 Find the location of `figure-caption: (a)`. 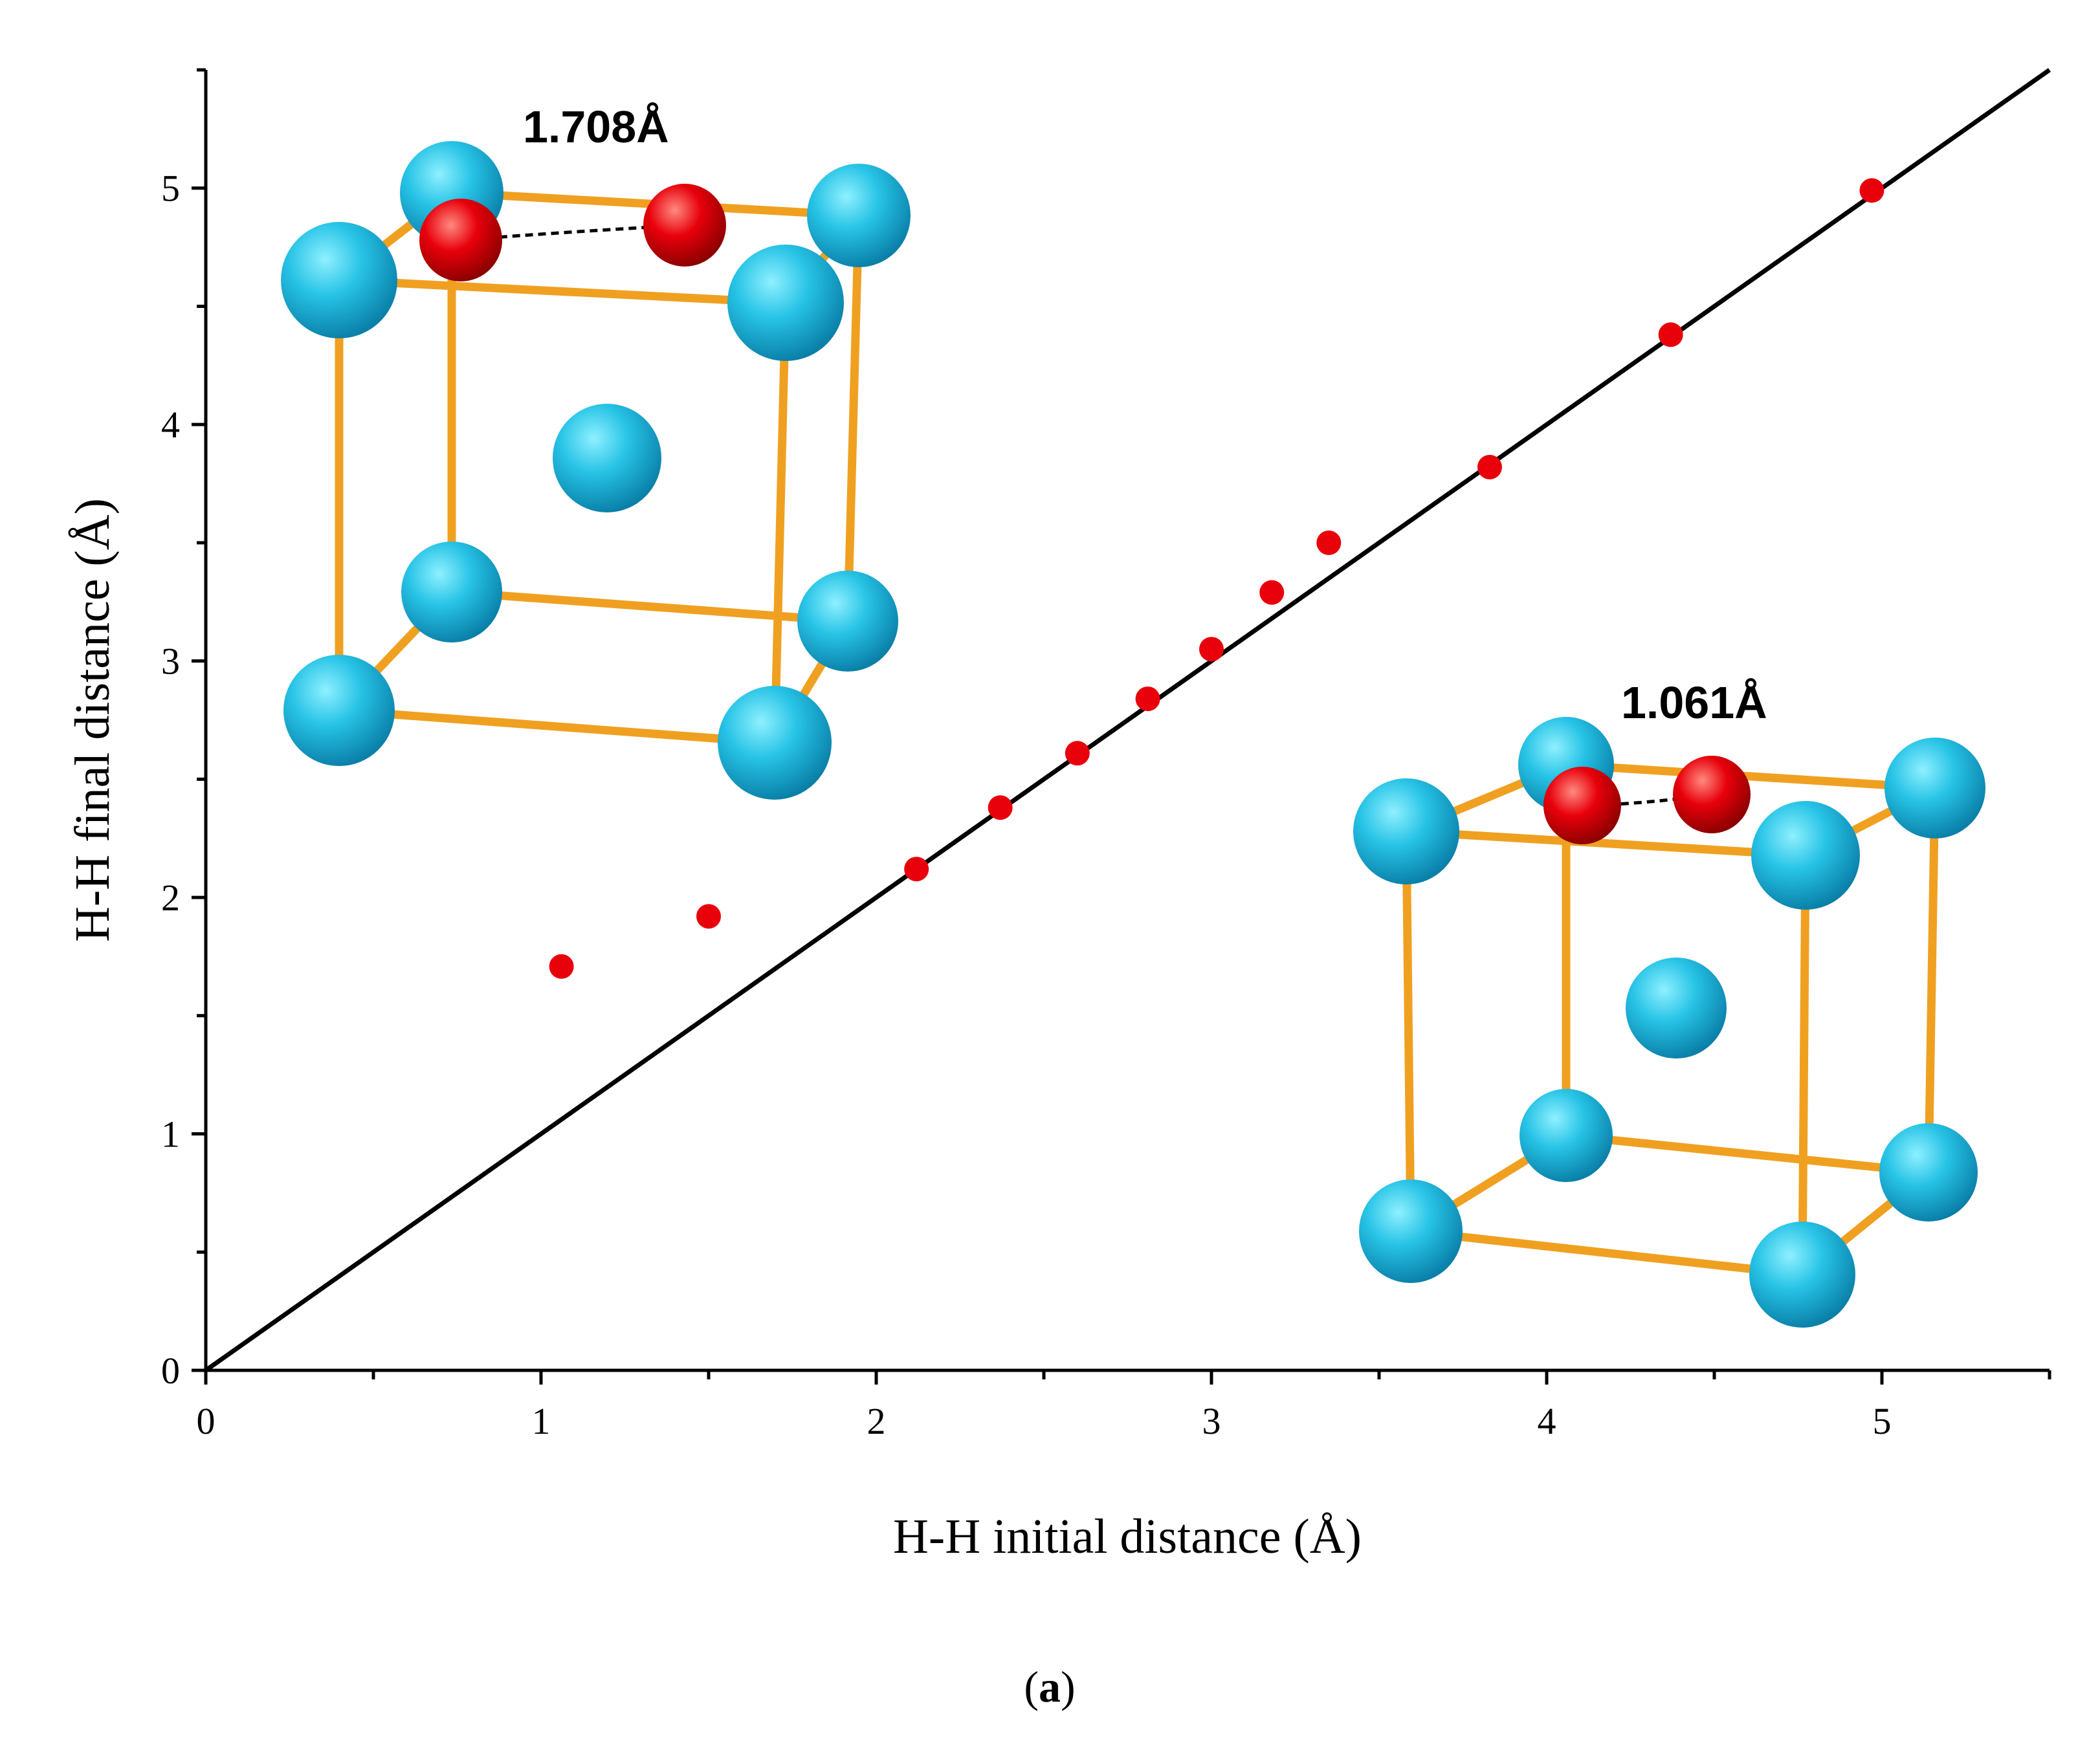

figure-caption: (a) is located at coordinates (1049, 1686).